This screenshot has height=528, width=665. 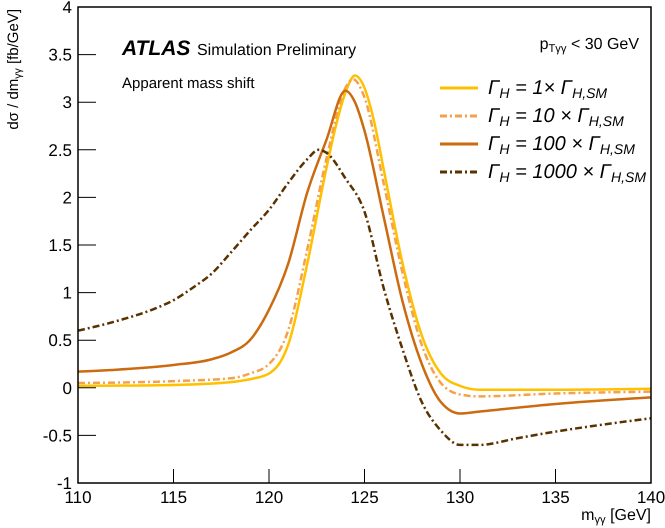 I want to click on y-tick-label: -0.5, so click(x=57, y=436).